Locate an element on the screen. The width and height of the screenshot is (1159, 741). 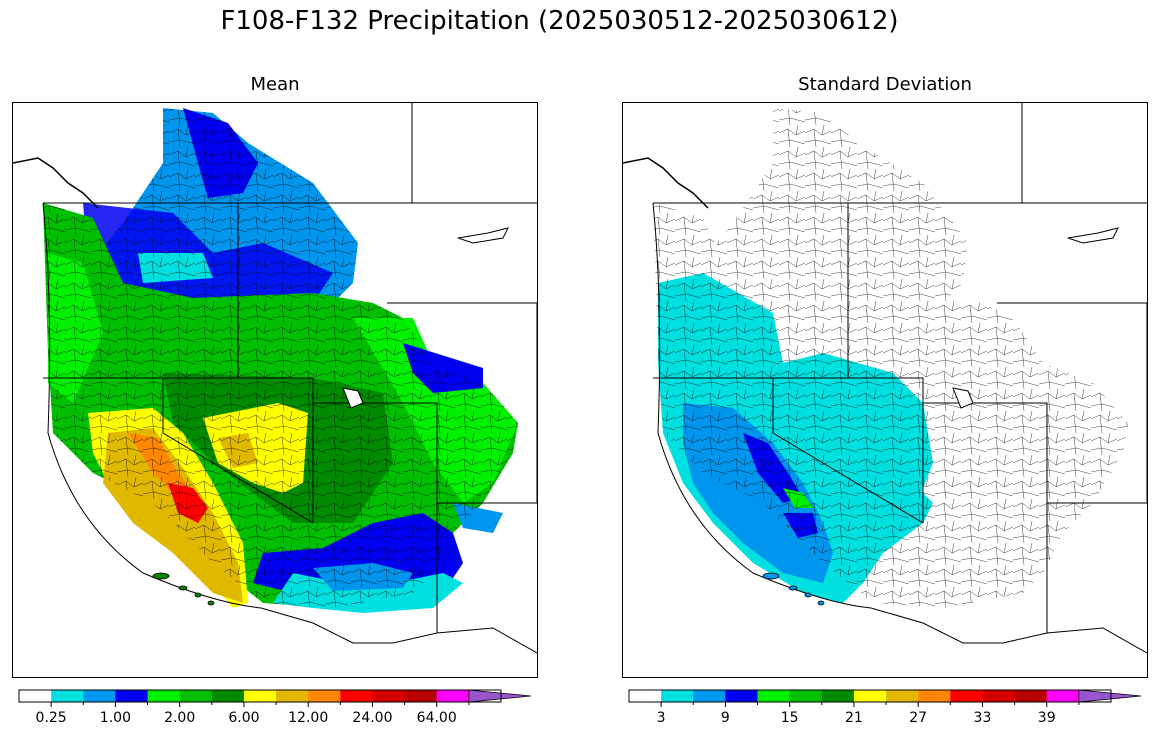
colorbar-label: 15 is located at coordinates (789, 718).